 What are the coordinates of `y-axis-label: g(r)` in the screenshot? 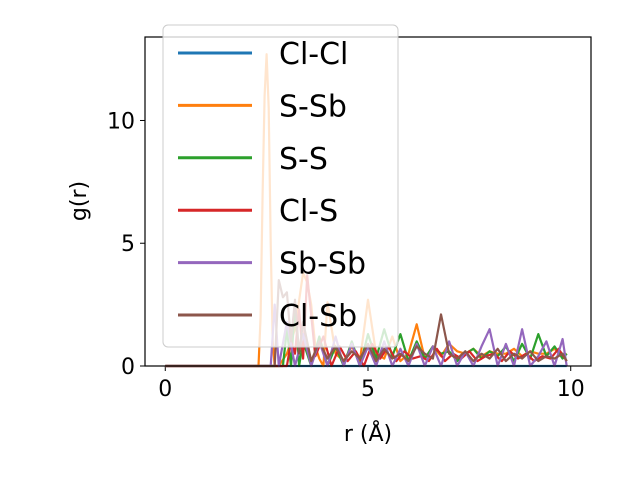 It's located at (79, 201).